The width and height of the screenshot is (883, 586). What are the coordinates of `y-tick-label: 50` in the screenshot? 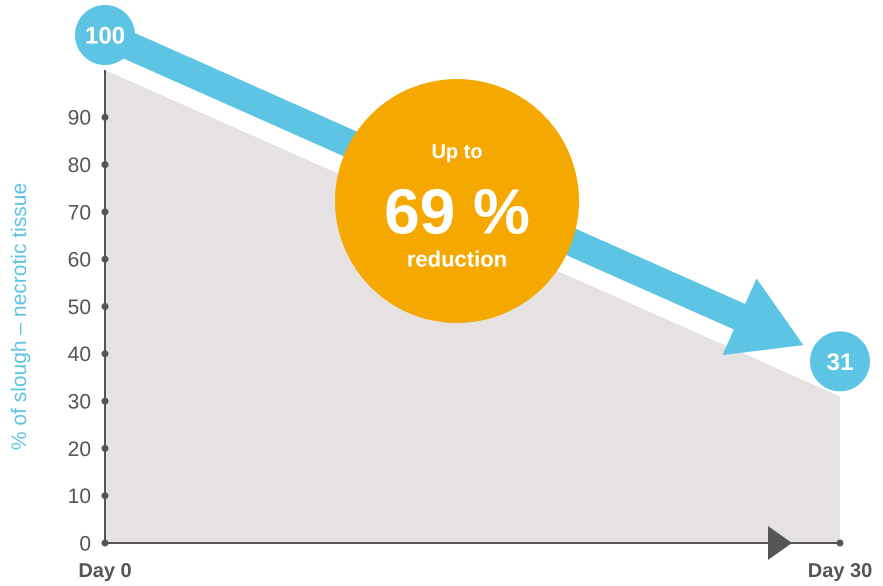 It's located at (79, 307).